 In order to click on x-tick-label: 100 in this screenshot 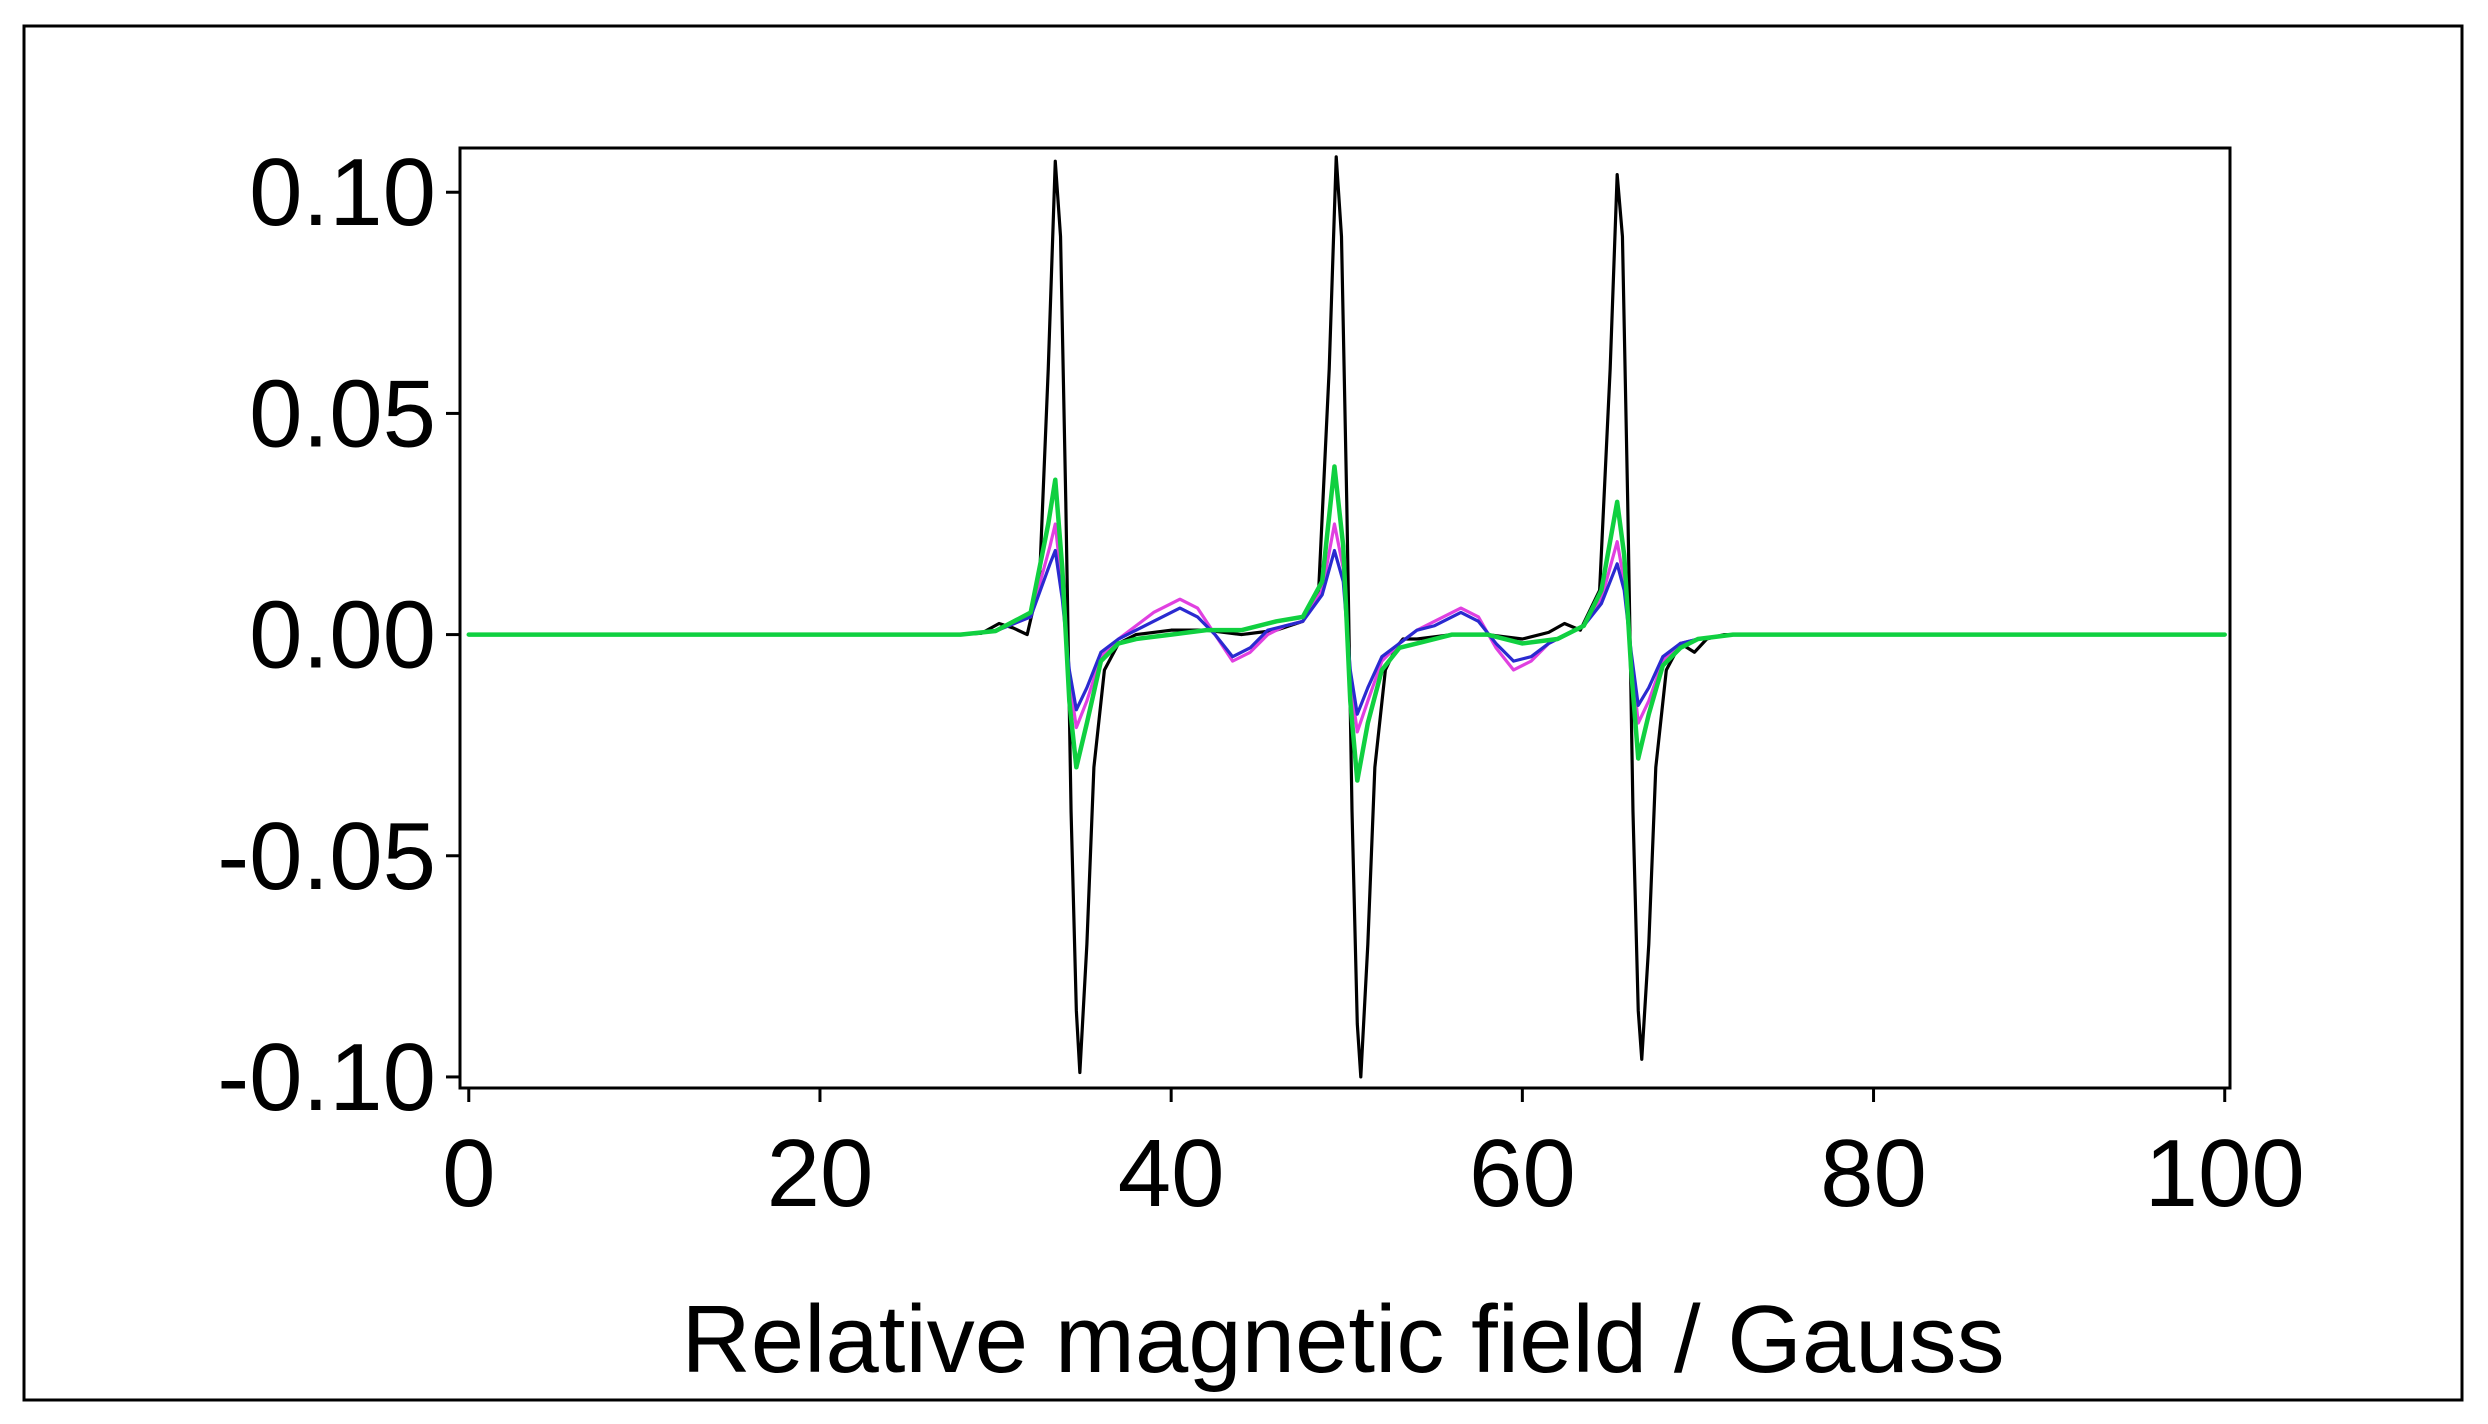, I will do `click(2225, 1173)`.